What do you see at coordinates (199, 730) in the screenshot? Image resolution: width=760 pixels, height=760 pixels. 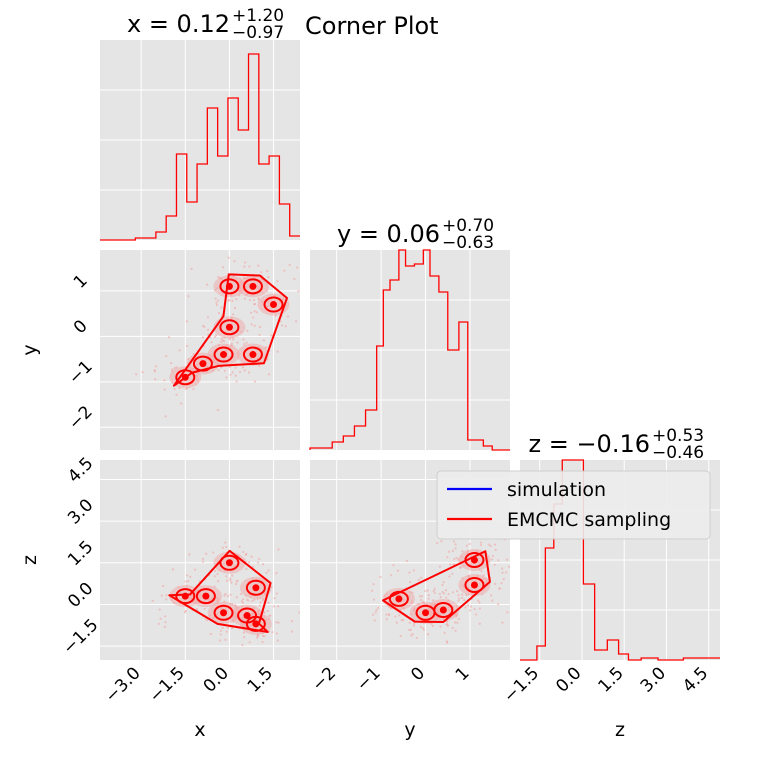 I see `x-z-joint-xaxis-label: x` at bounding box center [199, 730].